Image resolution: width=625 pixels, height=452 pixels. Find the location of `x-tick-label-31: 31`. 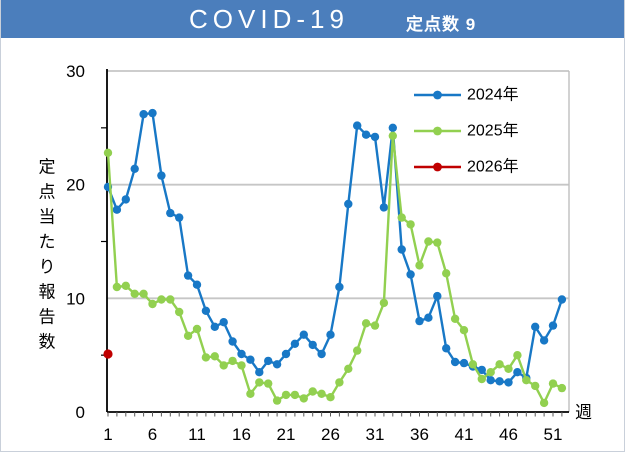

x-tick-label-31: 31 is located at coordinates (375, 434).